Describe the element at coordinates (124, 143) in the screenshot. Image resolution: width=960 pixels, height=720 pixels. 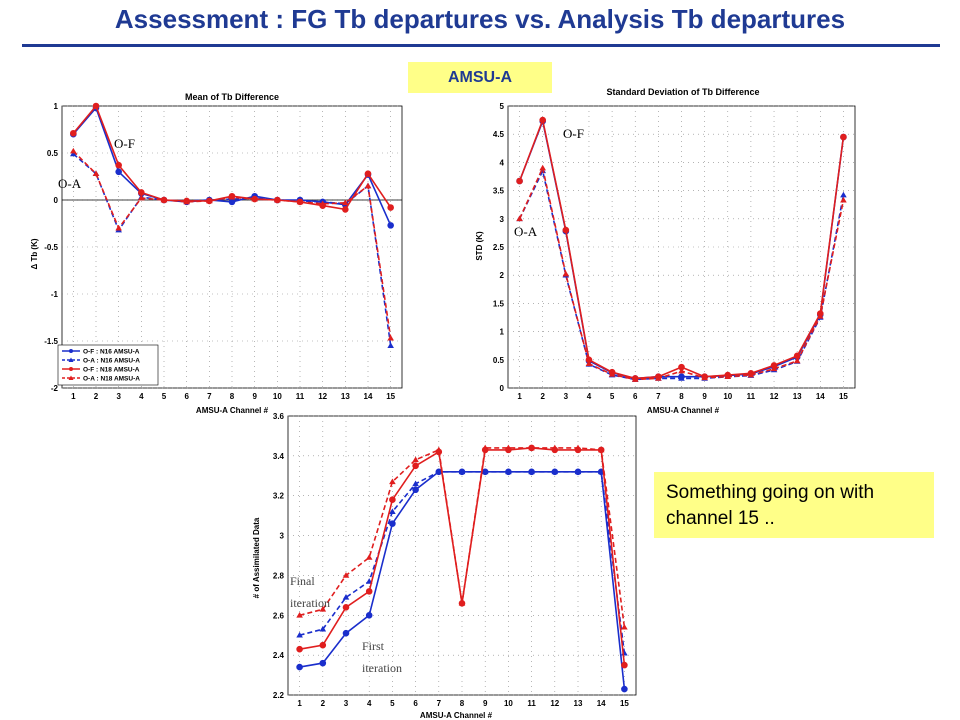
I see `of-annotation: O-F` at that location.